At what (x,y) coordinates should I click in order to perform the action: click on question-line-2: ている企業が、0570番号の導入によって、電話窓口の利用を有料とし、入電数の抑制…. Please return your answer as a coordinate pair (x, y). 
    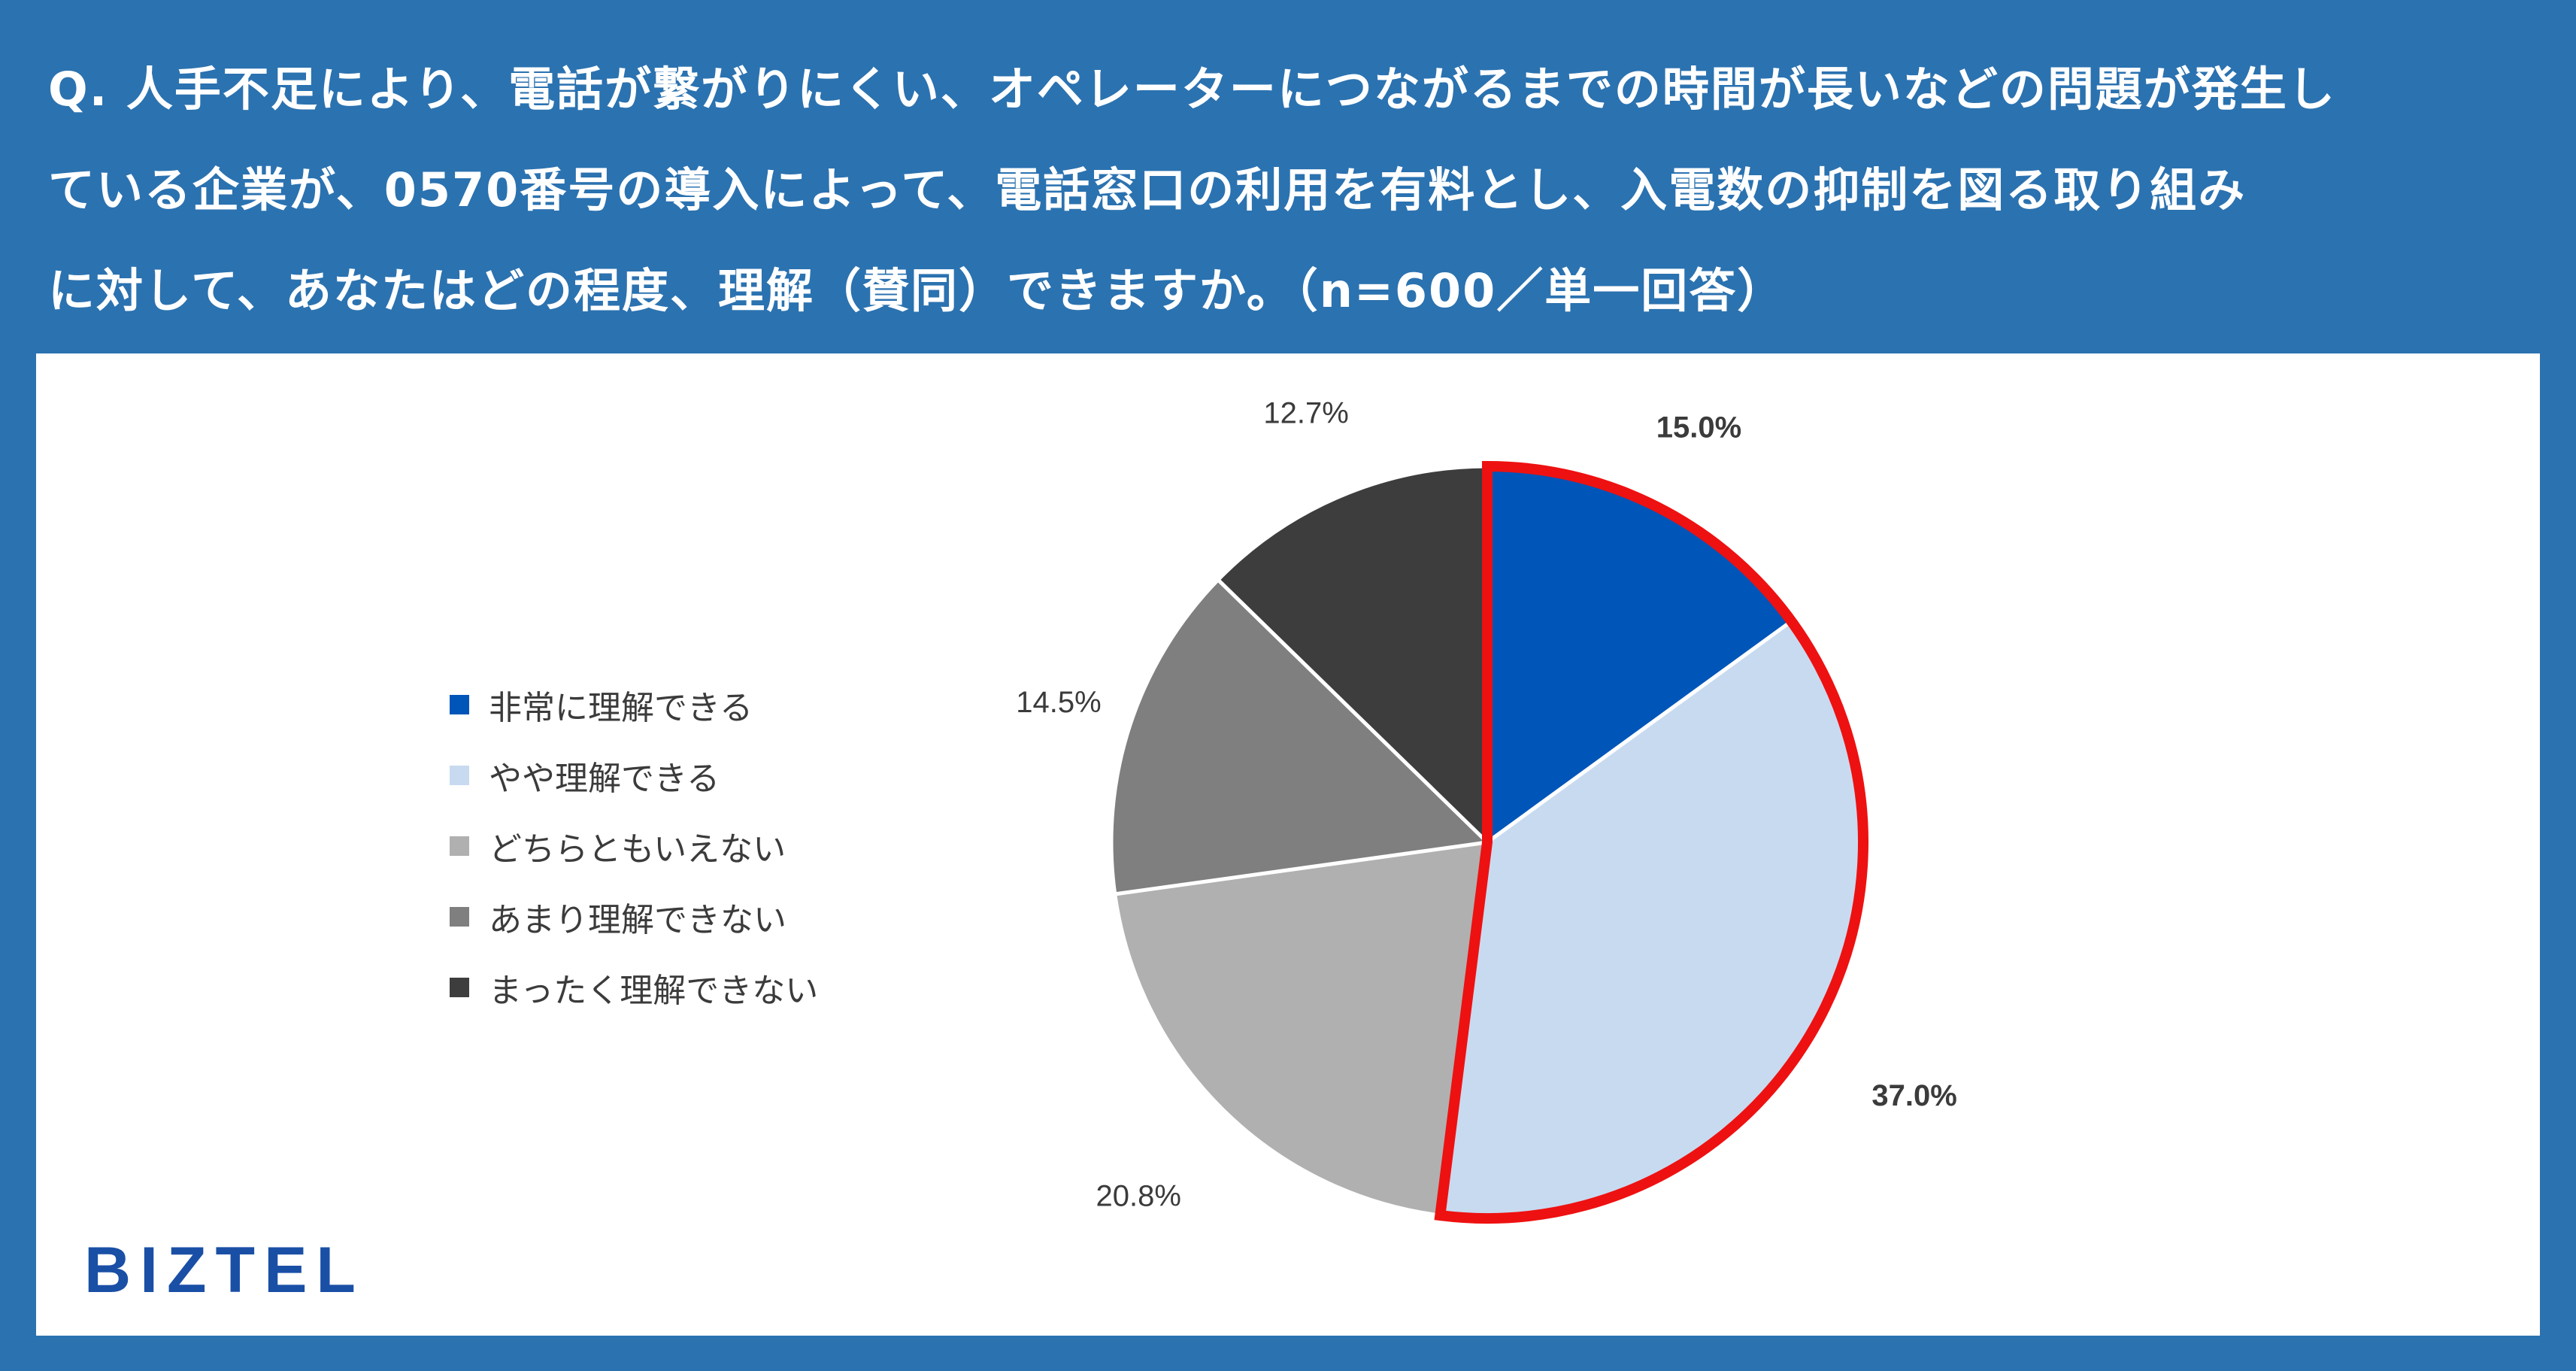
    Looking at the image, I should click on (1147, 189).